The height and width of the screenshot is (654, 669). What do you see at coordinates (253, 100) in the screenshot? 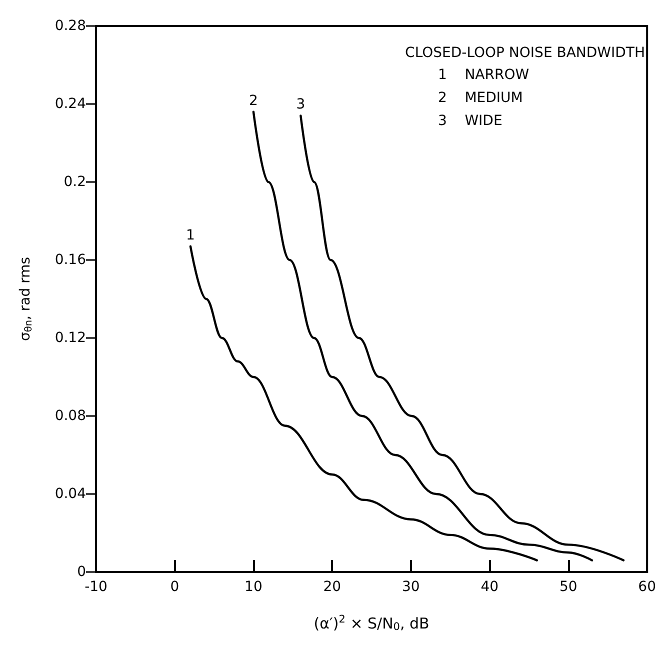
I see `series-label: 2` at bounding box center [253, 100].